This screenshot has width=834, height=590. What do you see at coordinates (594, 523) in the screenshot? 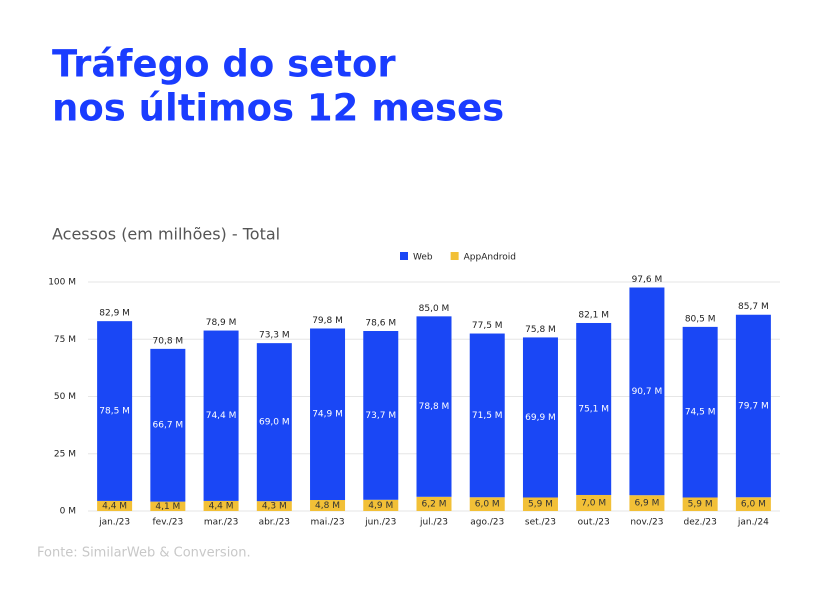
I see `x-tick-label: out./23` at bounding box center [594, 523].